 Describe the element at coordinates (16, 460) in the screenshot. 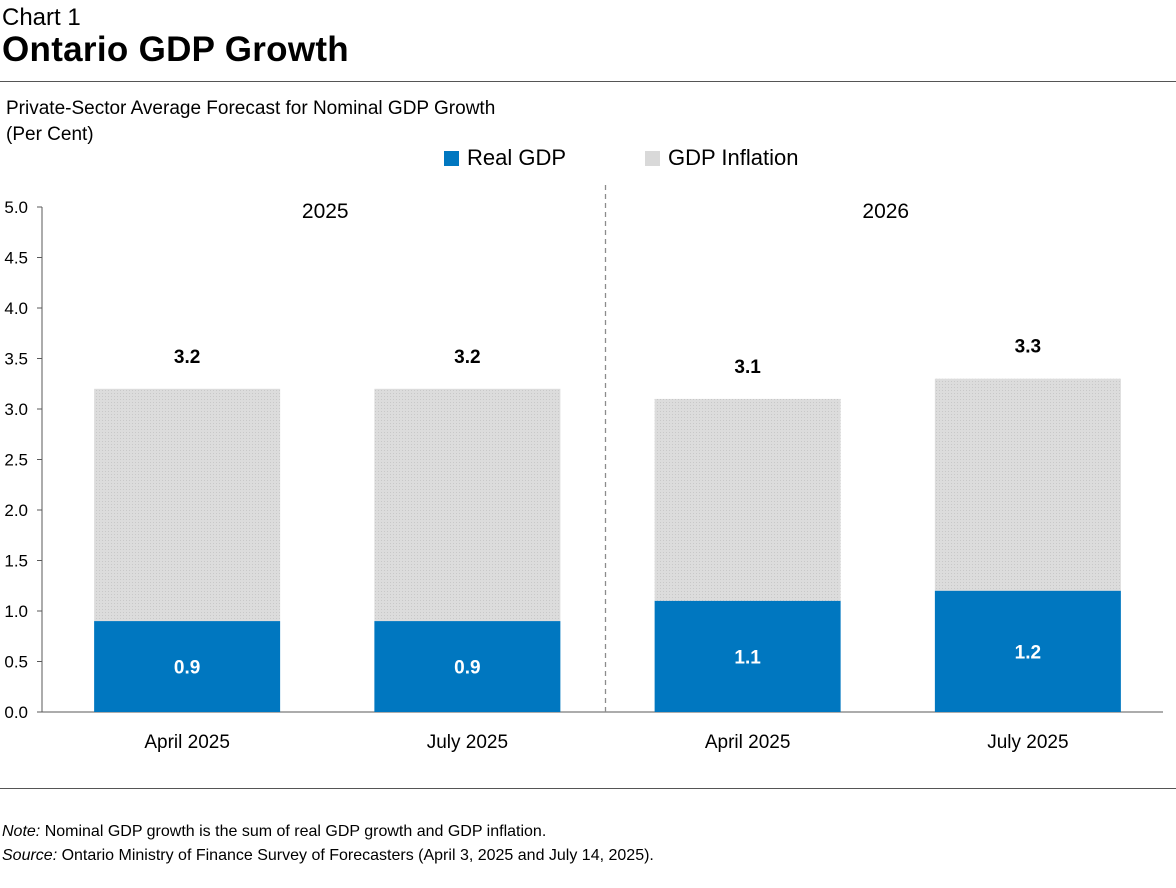

I see `y-tick-label: 2.5` at that location.